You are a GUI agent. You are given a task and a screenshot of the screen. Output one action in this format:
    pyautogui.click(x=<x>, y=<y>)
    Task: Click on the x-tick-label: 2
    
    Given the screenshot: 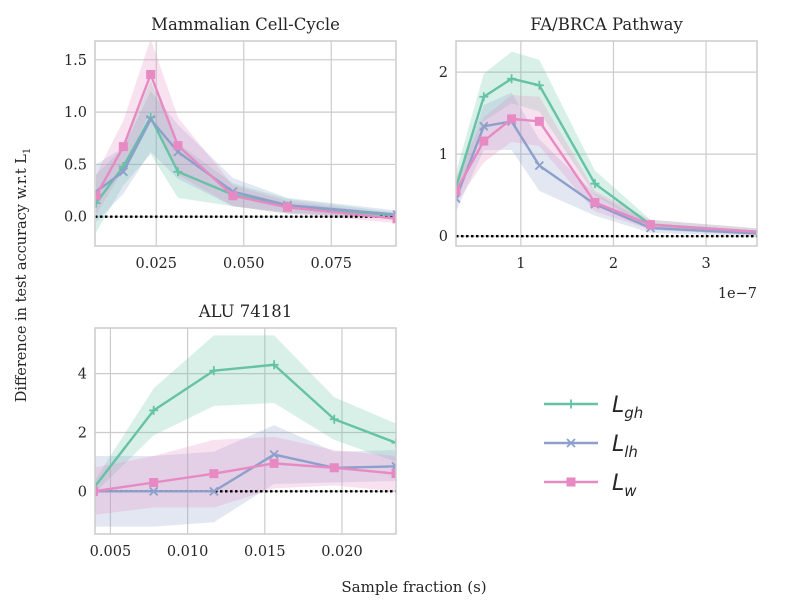 What is the action you would take?
    pyautogui.click(x=613, y=264)
    